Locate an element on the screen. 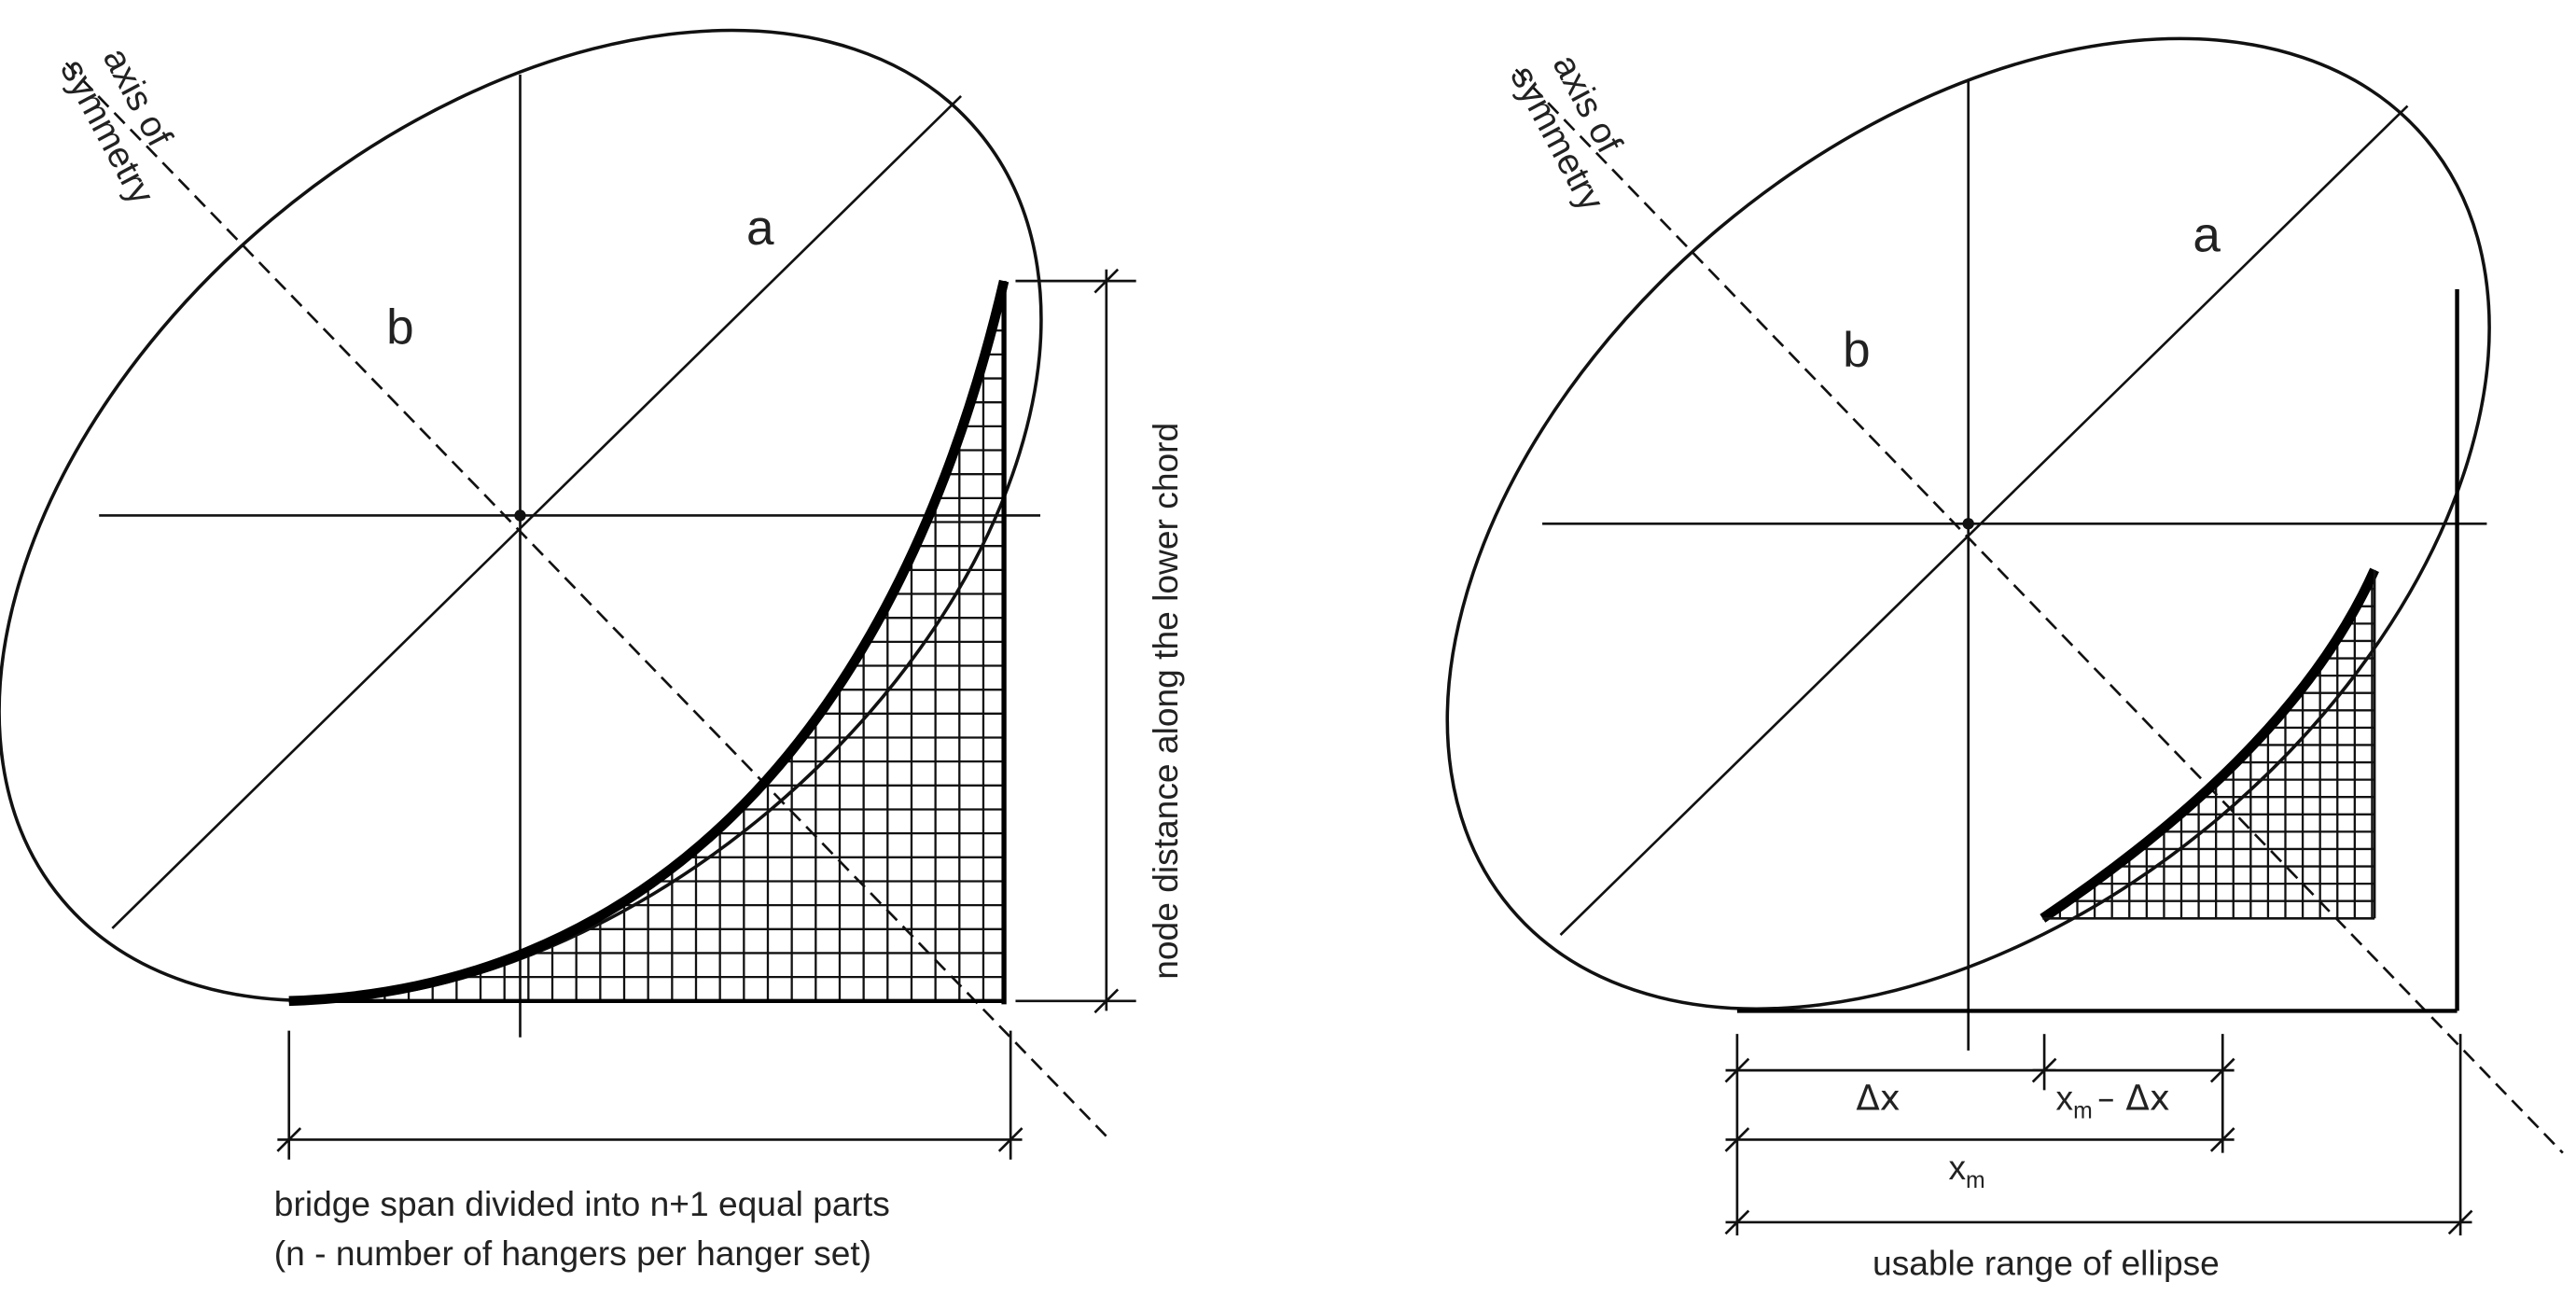 This screenshot has height=1310, width=2576. left-label-b: b is located at coordinates (400, 327).